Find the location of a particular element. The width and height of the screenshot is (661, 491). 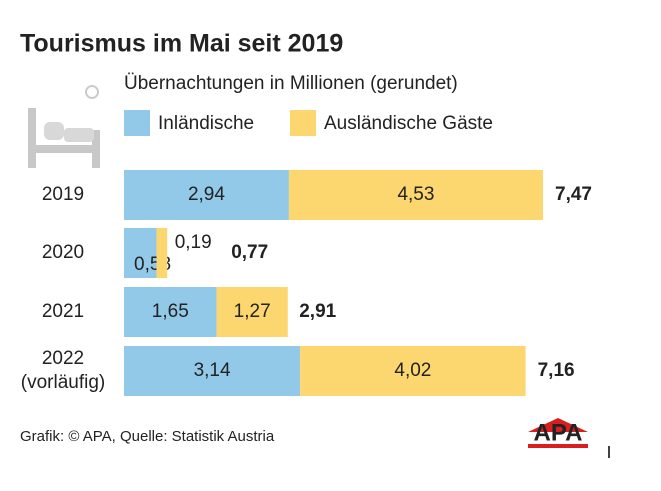

value-label: 0,19 is located at coordinates (193, 242).